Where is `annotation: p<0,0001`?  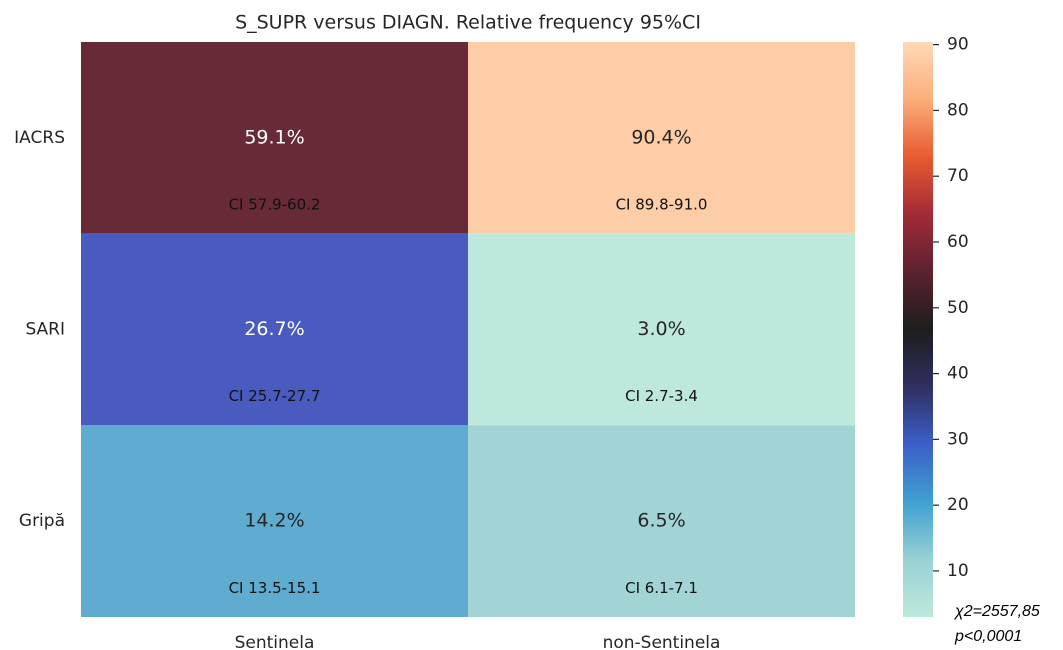 annotation: p<0,0001 is located at coordinates (988, 636).